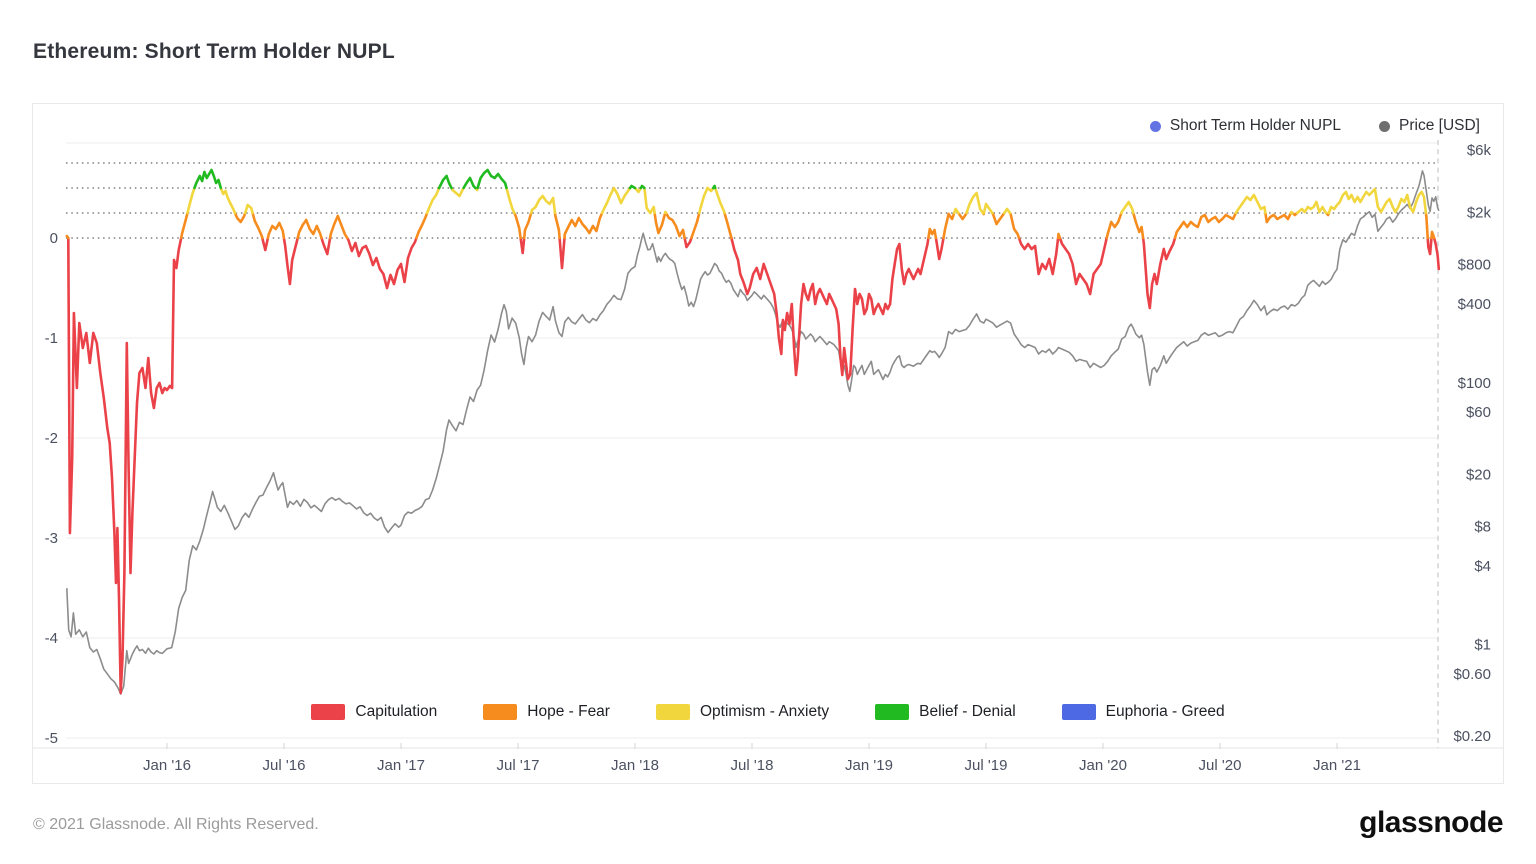 The width and height of the screenshot is (1536, 864). Describe the element at coordinates (54, 238) in the screenshot. I see `left-axis-tick-label: 0` at that location.